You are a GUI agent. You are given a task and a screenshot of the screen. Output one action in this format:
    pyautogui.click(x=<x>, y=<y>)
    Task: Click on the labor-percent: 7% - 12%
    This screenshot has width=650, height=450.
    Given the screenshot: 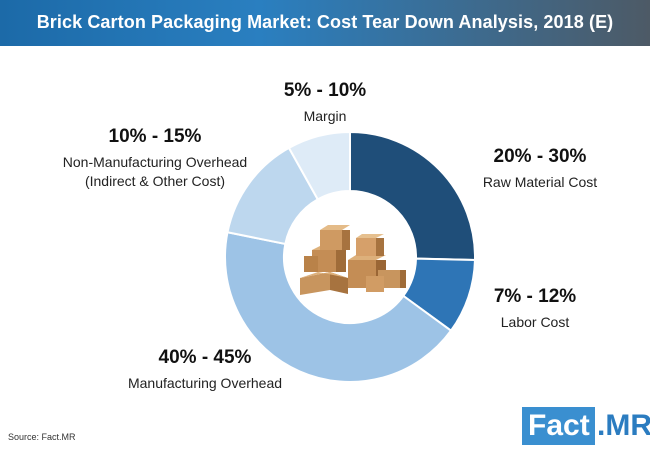 What is the action you would take?
    pyautogui.click(x=535, y=296)
    